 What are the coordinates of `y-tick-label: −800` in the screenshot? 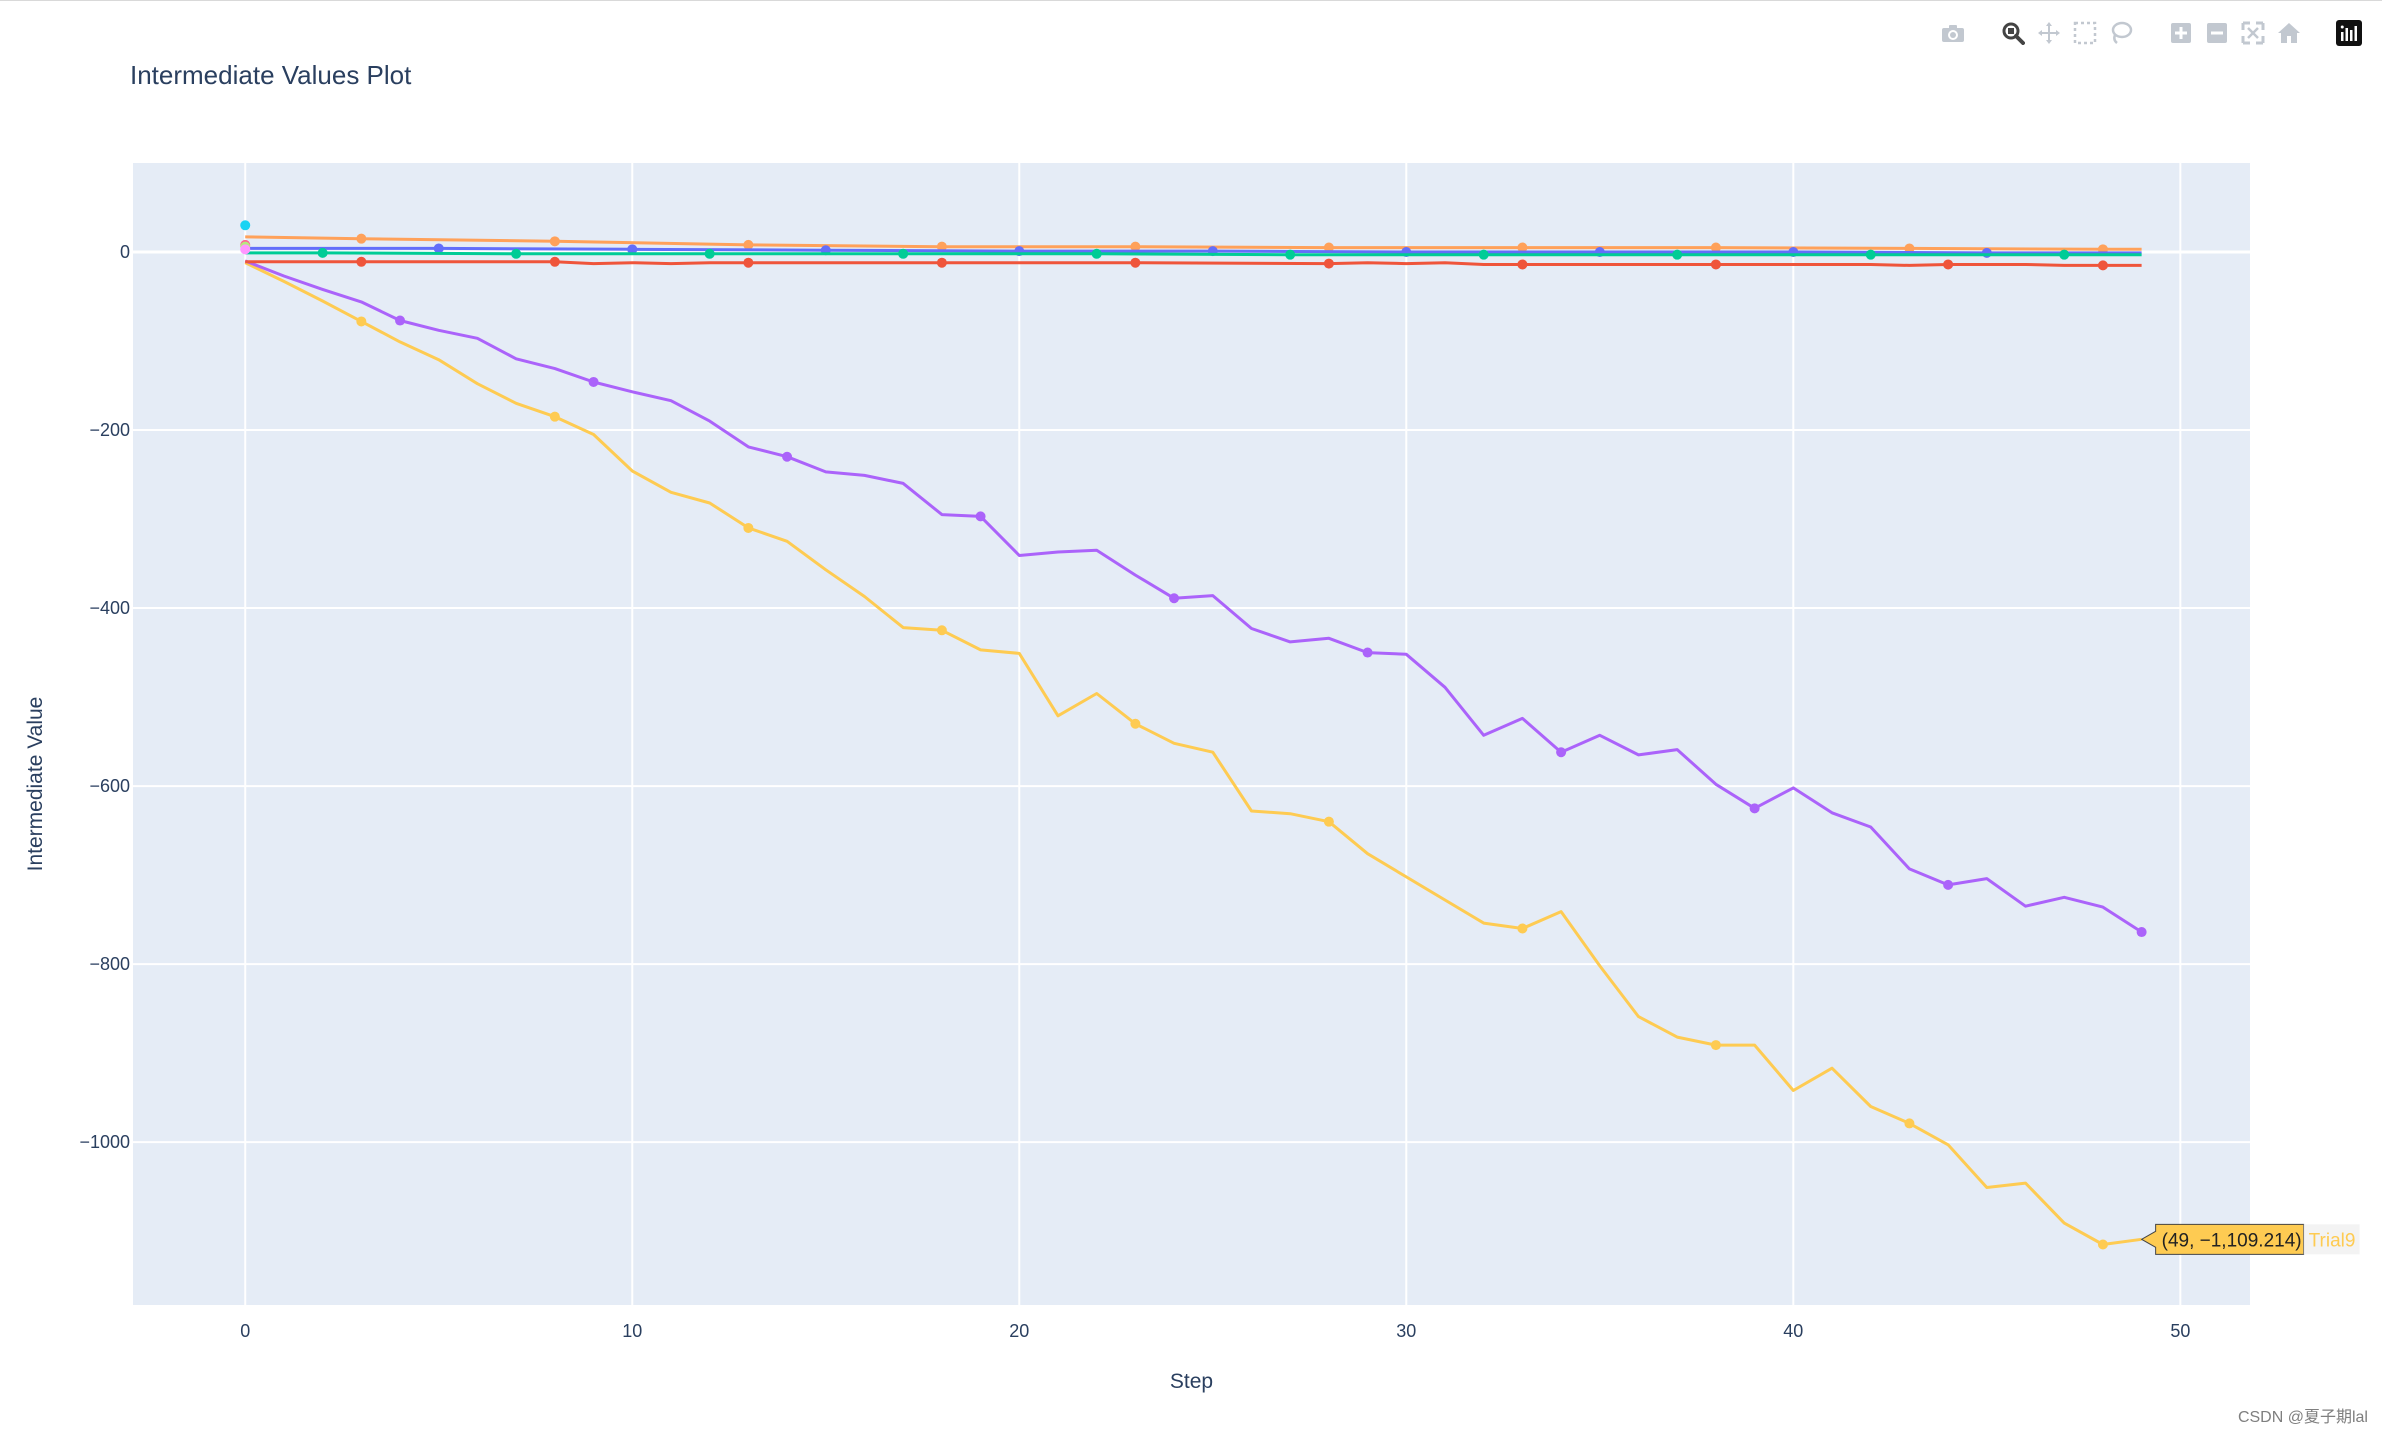 It's located at (109, 964).